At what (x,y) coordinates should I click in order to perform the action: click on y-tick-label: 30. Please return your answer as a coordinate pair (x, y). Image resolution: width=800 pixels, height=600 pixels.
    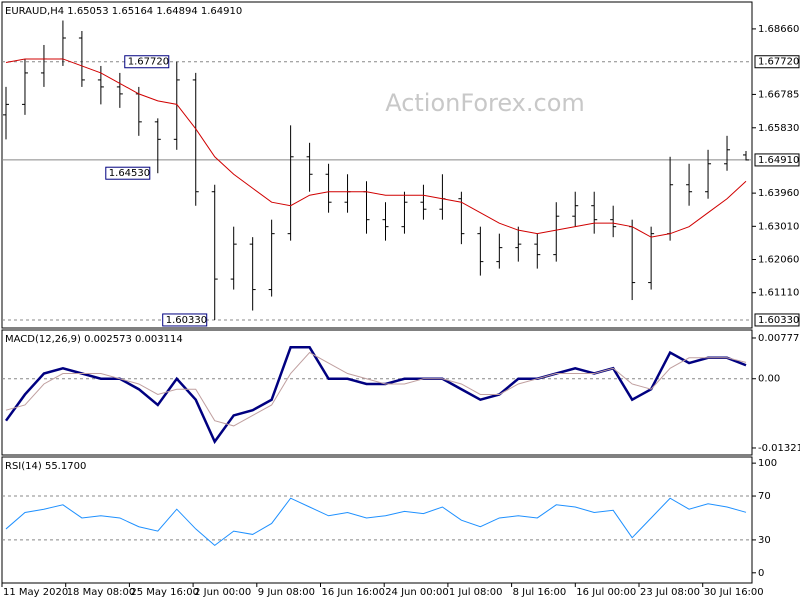
    Looking at the image, I should click on (764, 540).